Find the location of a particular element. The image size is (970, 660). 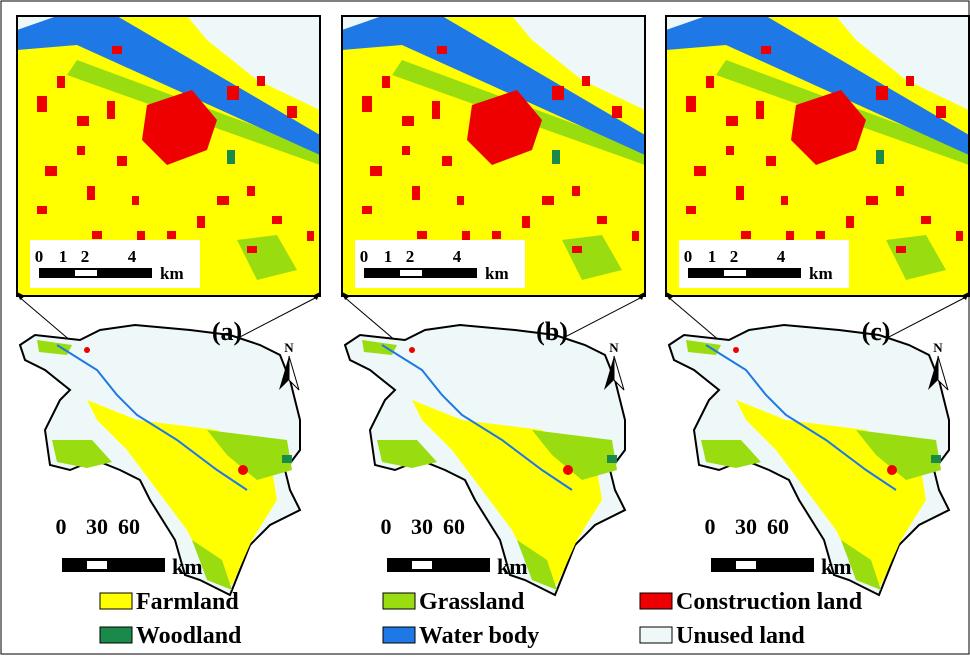

inset-scale-bar-white is located at coordinates (86, 273).